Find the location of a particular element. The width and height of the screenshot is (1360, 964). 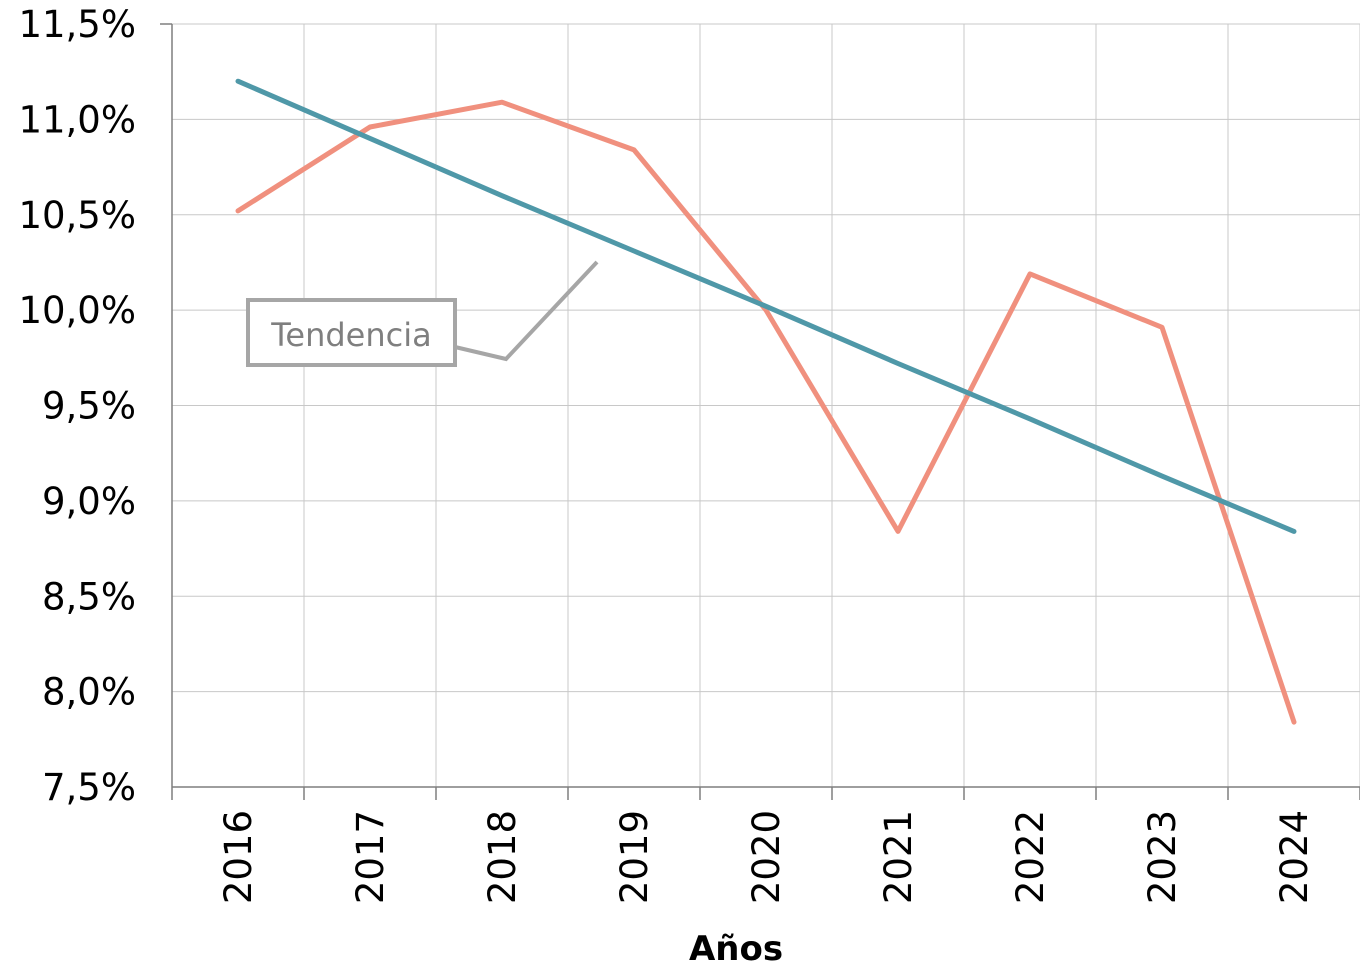

x-tick-label: 2024 is located at coordinates (1294, 857).